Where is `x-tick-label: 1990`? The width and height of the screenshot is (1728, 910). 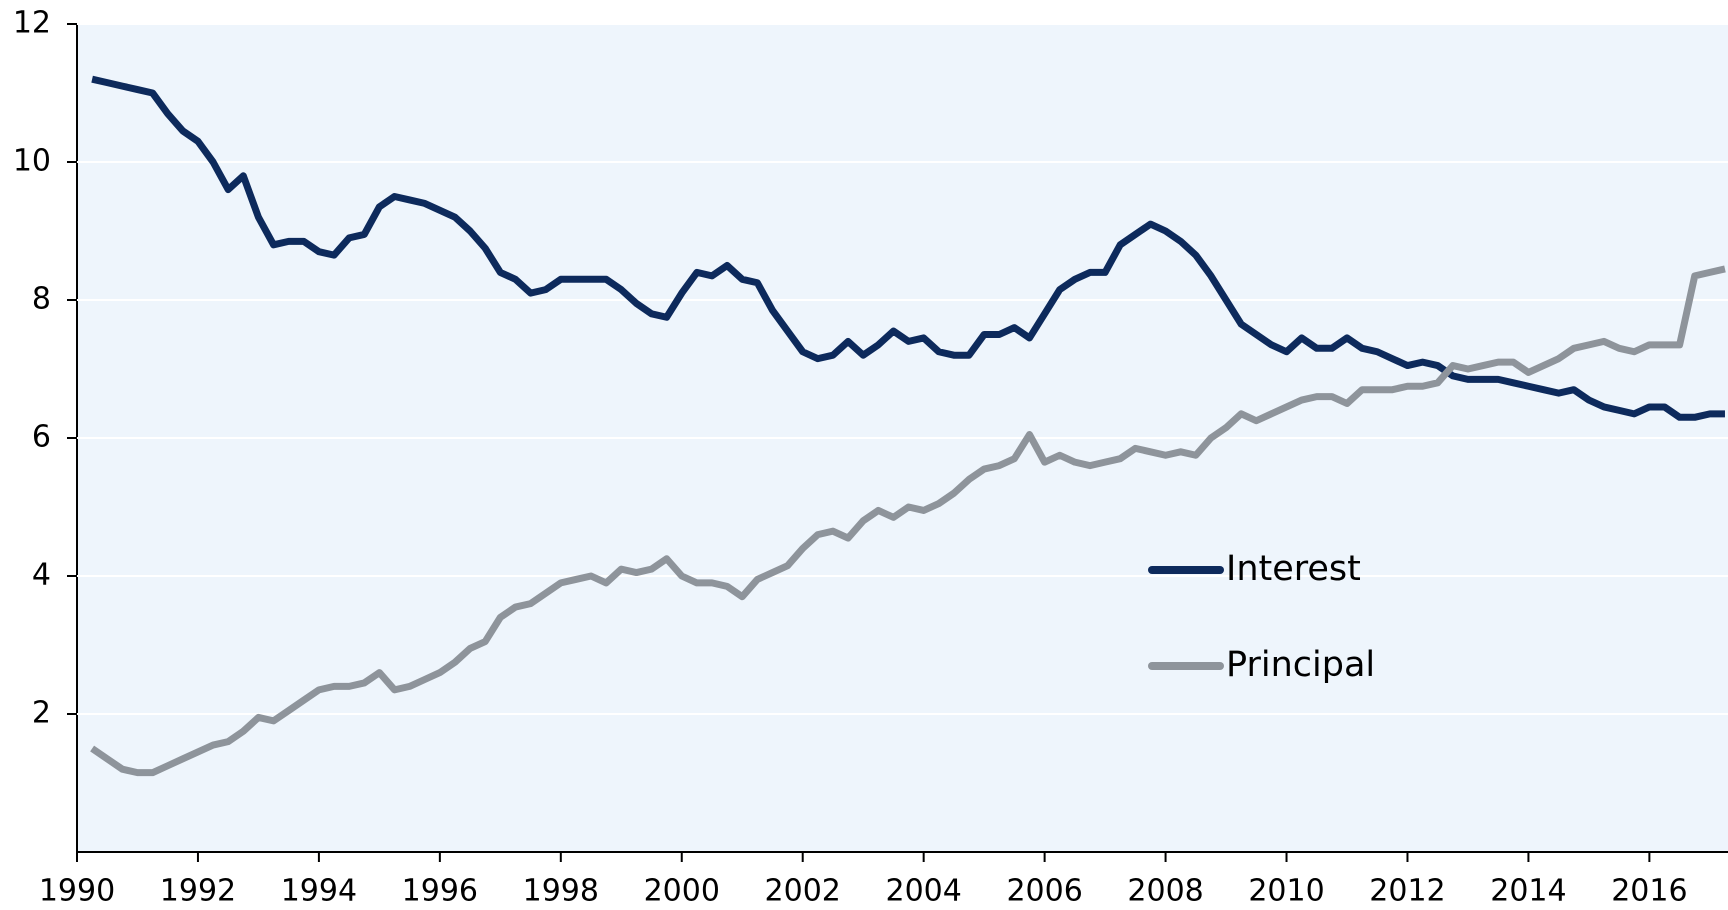
x-tick-label: 1990 is located at coordinates (77, 891).